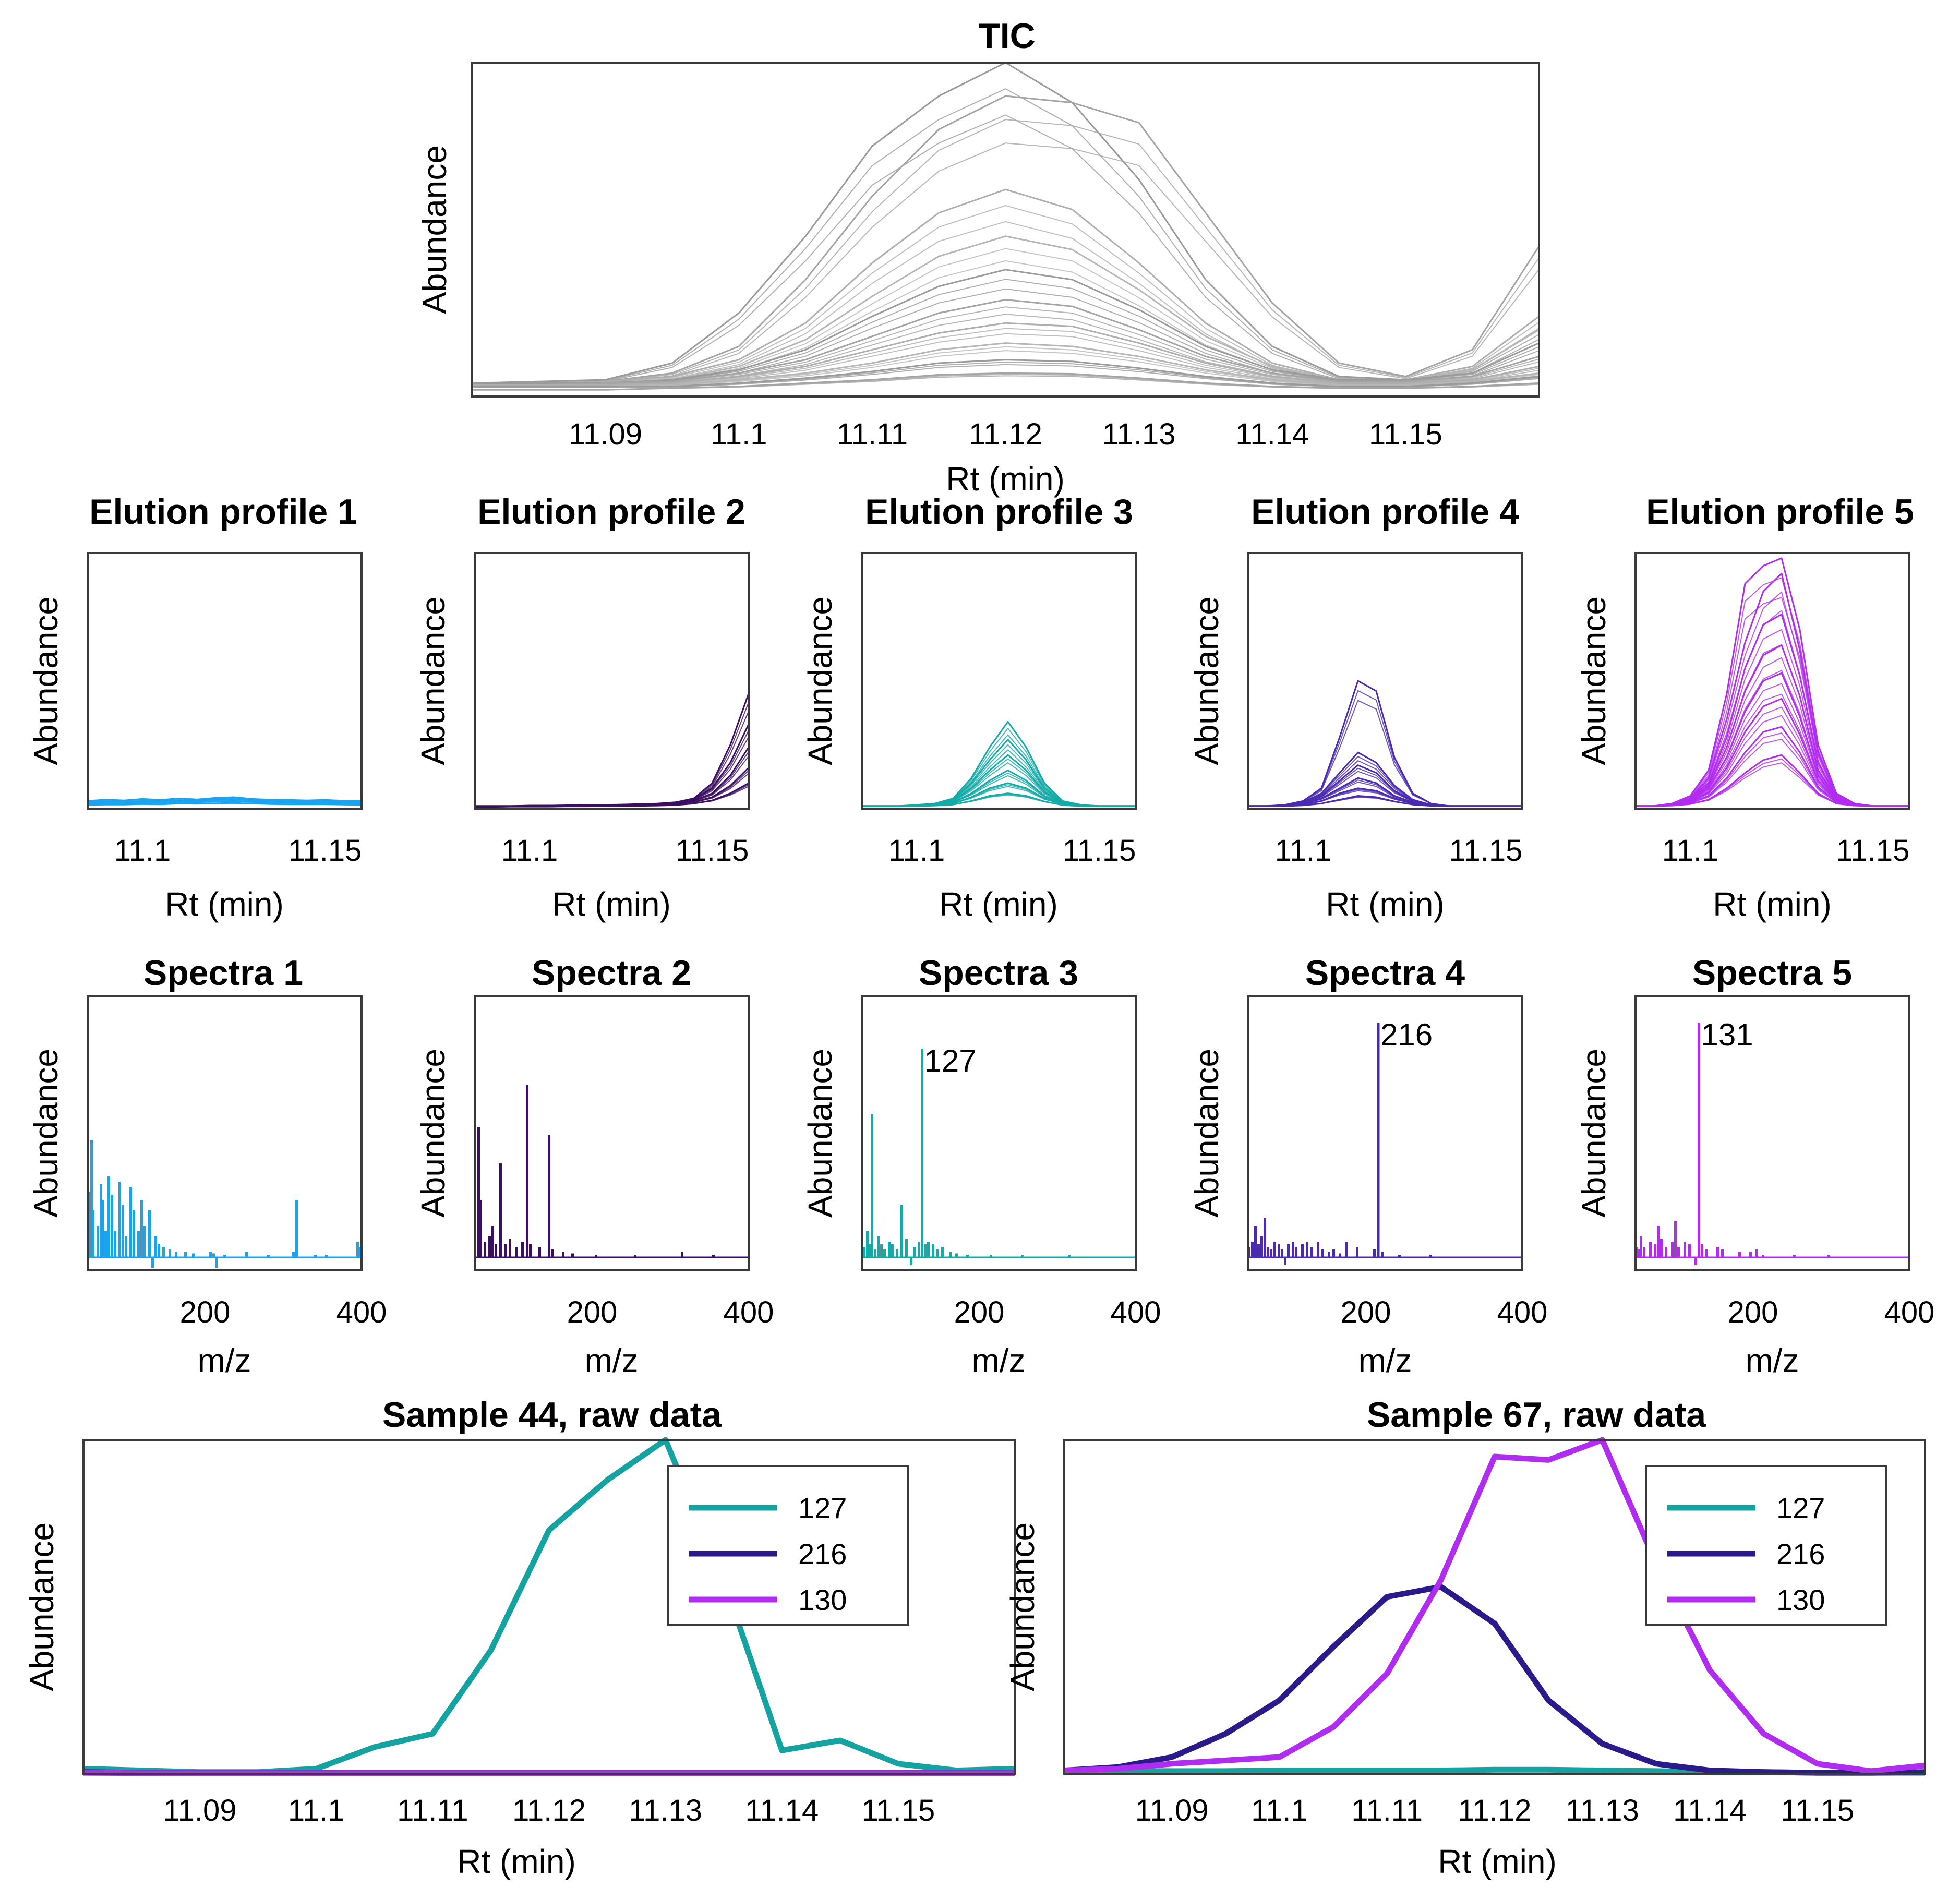 The width and height of the screenshot is (1960, 1899). I want to click on spectra-3-axes-box, so click(999, 1133).